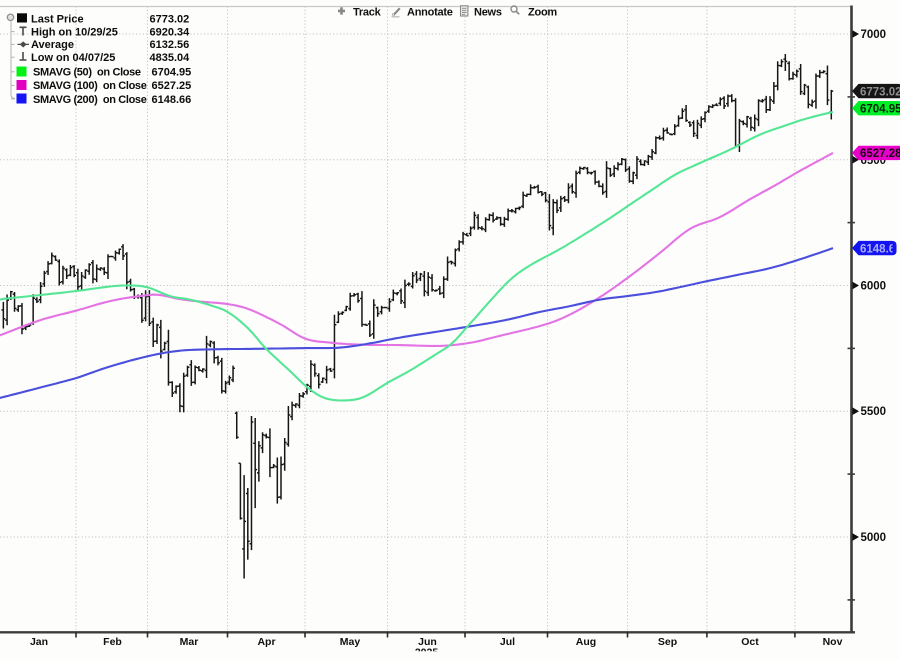 The width and height of the screenshot is (900, 660). Describe the element at coordinates (172, 86) in the screenshot. I see `svg-text: 6527.25` at that location.